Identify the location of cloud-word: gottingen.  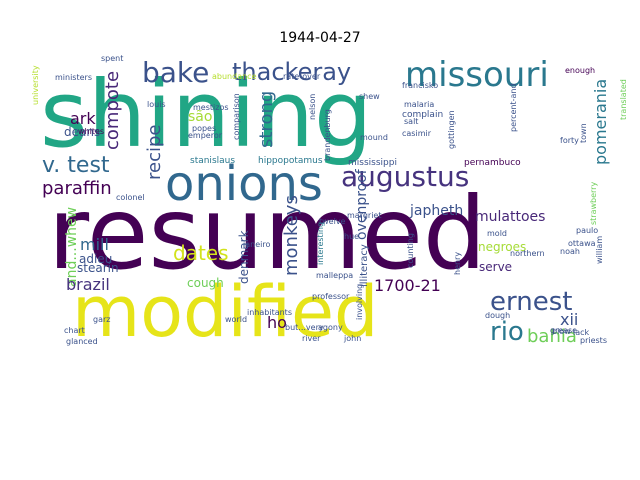
(451, 129).